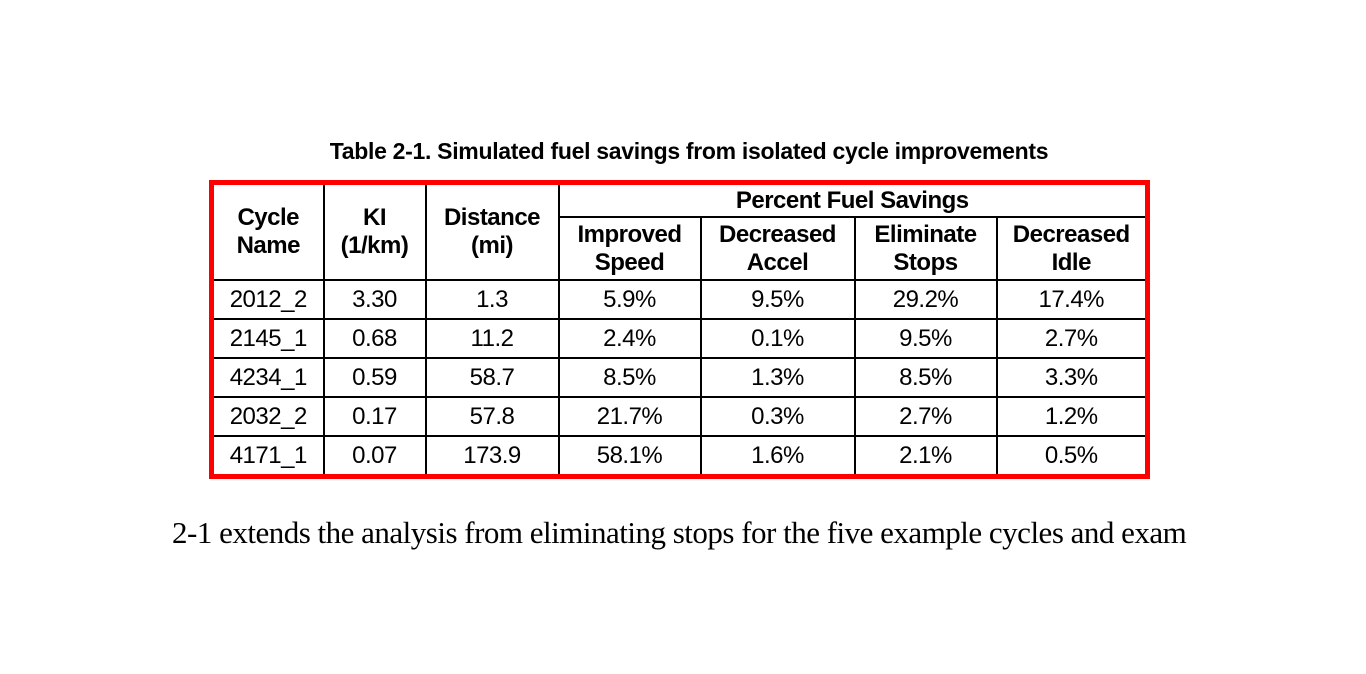 This screenshot has height=674, width=1366. What do you see at coordinates (1072, 416) in the screenshot?
I see `table-cell: 1.2%` at bounding box center [1072, 416].